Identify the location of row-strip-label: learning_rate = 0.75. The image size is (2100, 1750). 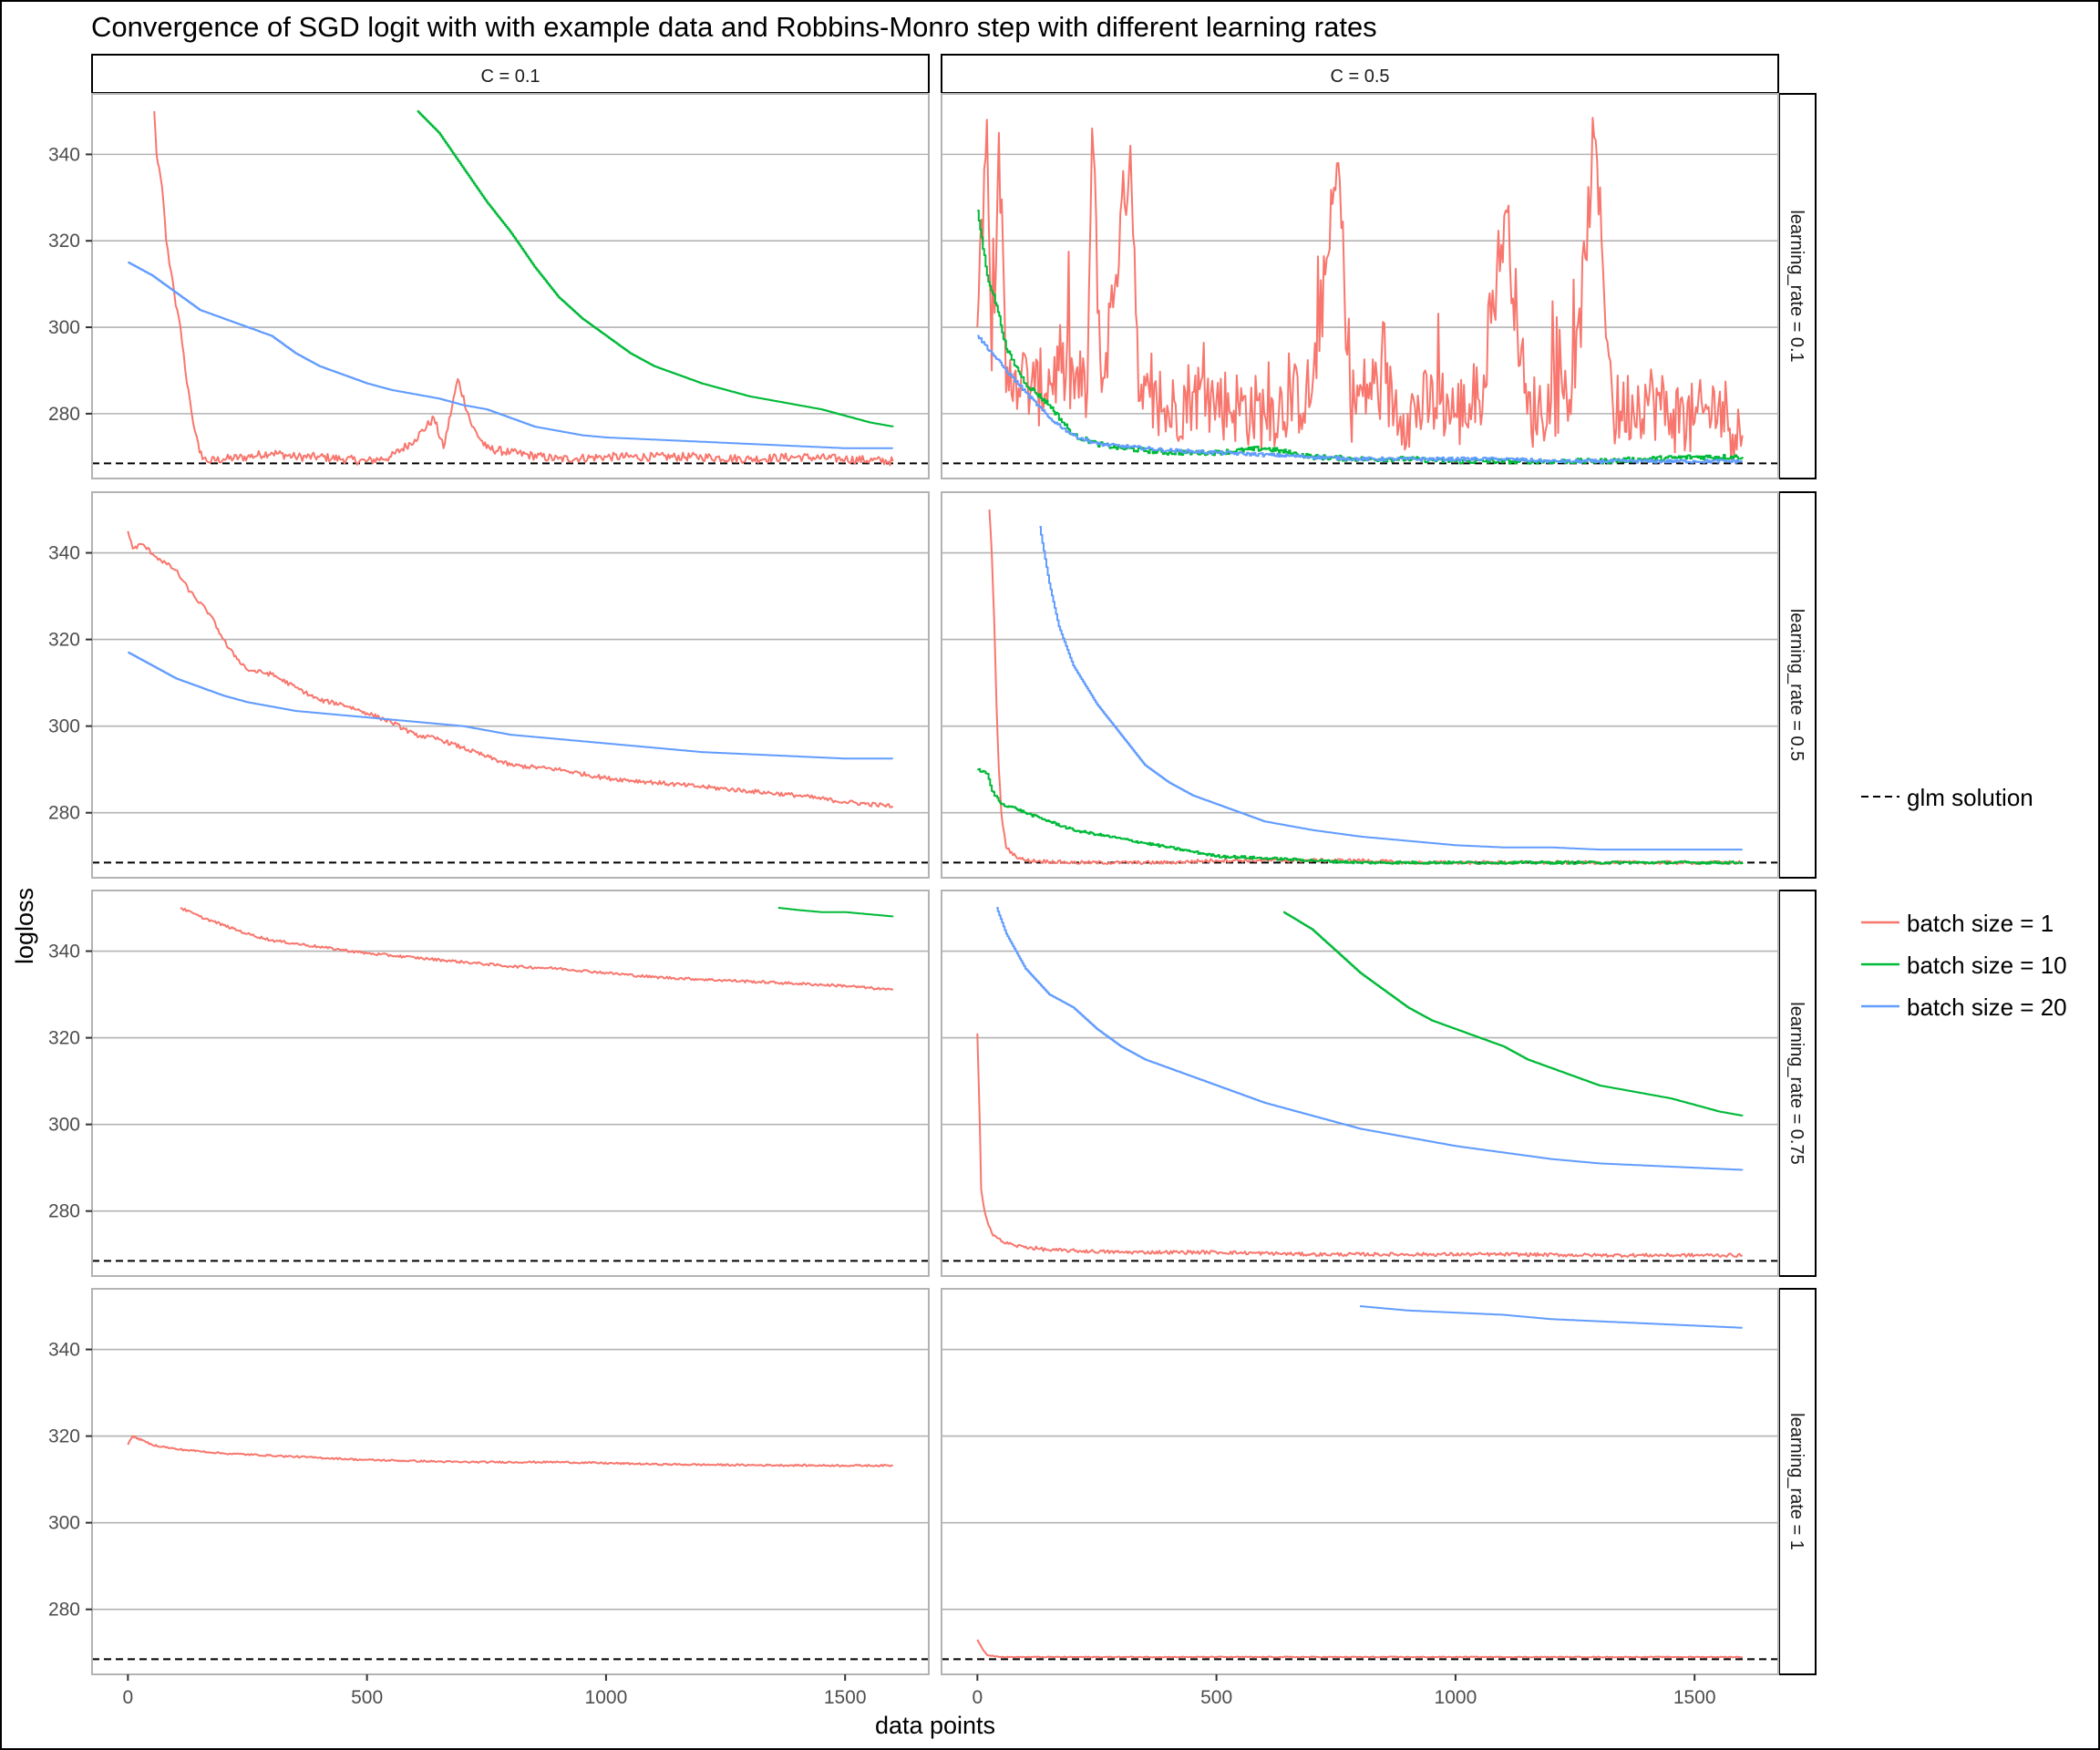
(1797, 1083).